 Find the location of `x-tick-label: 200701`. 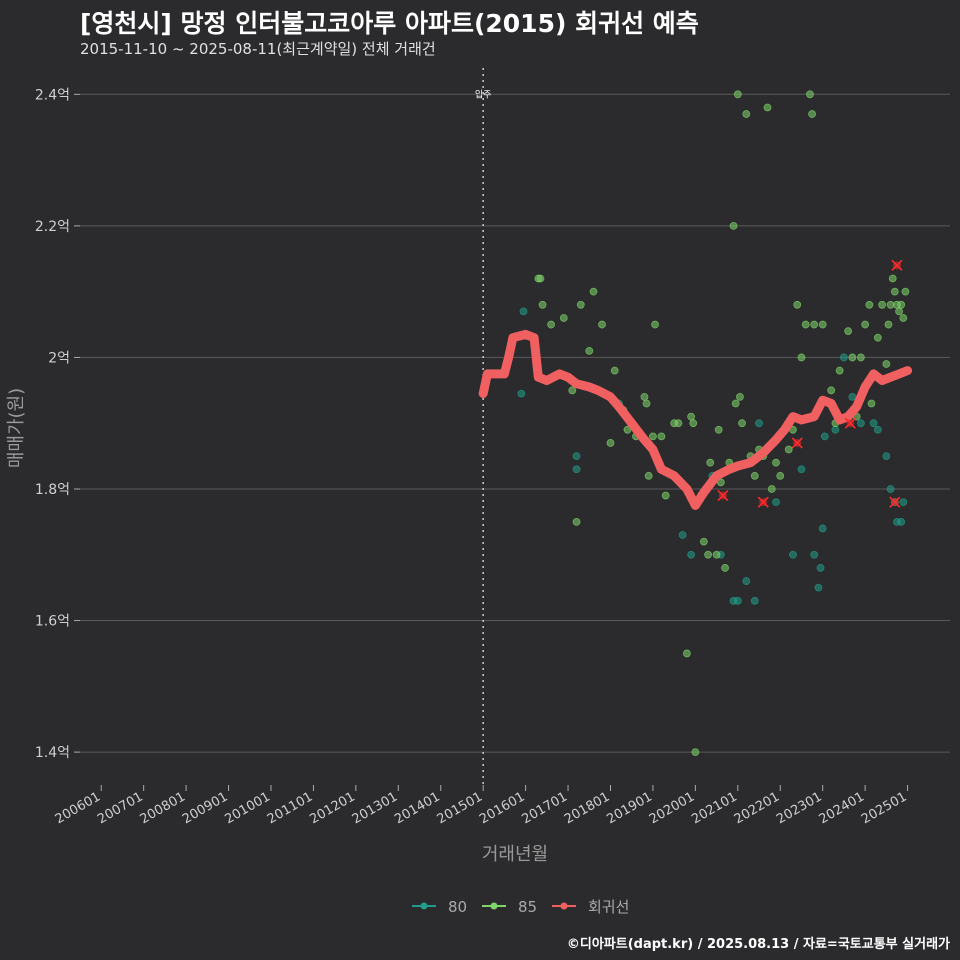

x-tick-label: 200701 is located at coordinates (120, 808).